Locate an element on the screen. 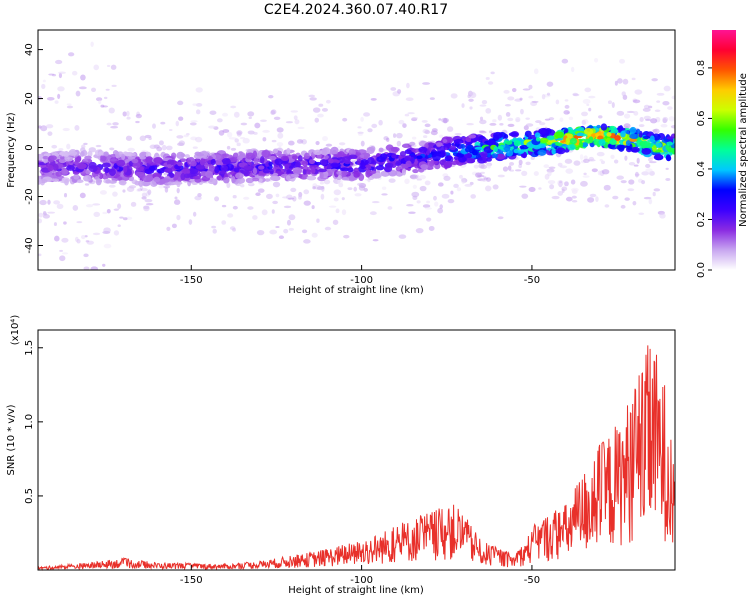  spectrogram-x-tick-label: -100 is located at coordinates (361, 280).